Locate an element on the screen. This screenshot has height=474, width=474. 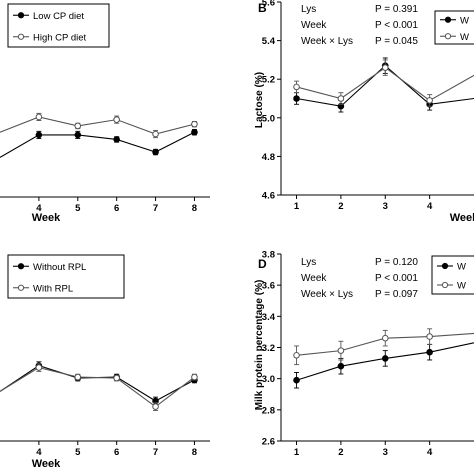
y-tick-label: 2.8 is located at coordinates (268, 410).